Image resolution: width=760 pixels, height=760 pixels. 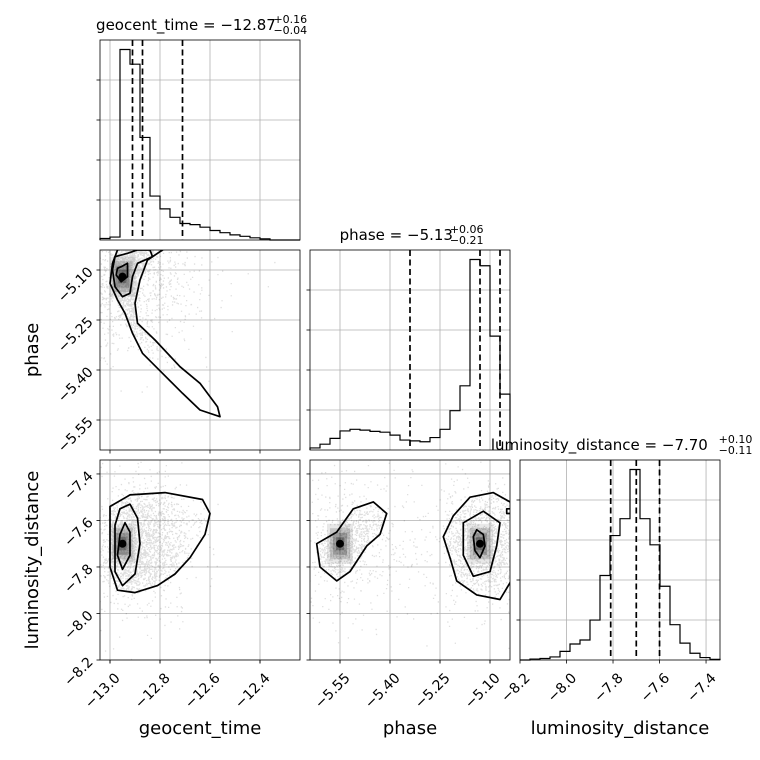 I want to click on x-tick-label: −13.0, so click(x=103, y=691).